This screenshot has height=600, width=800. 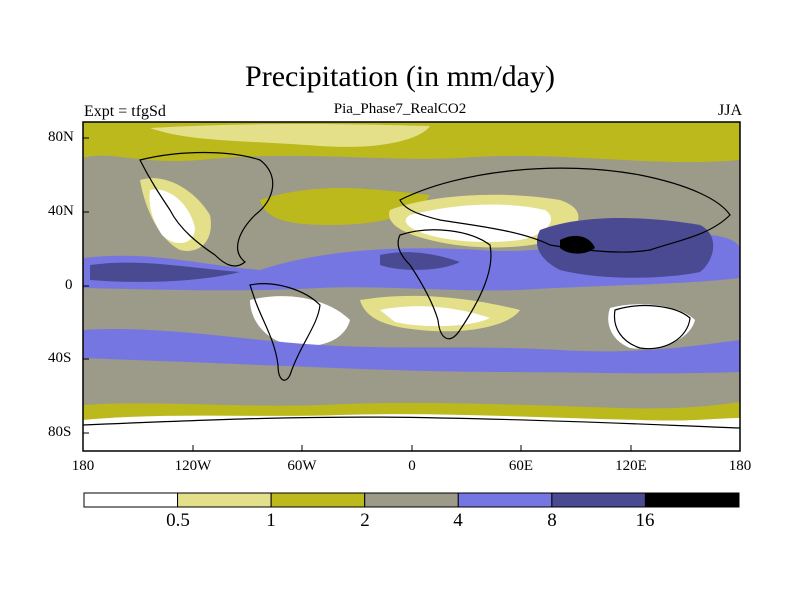 What do you see at coordinates (345, 206) in the screenshot?
I see `field-fill-atlantic-yellow` at bounding box center [345, 206].